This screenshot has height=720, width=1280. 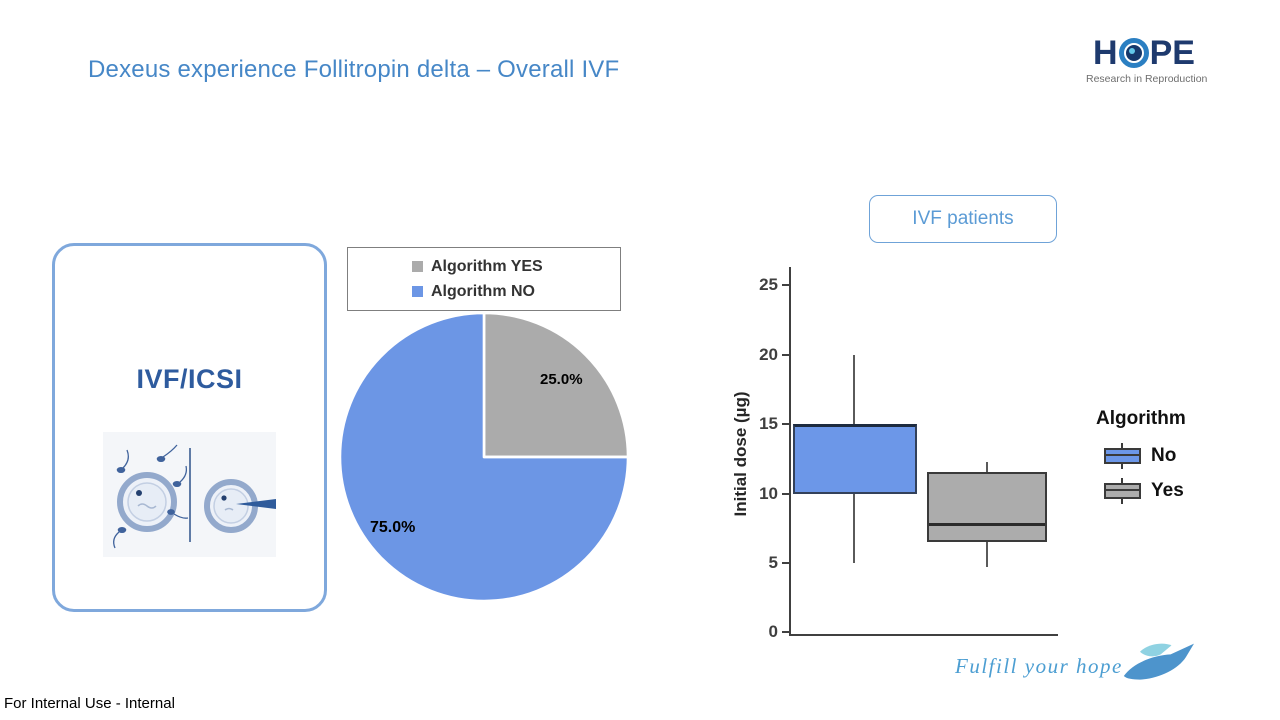 What do you see at coordinates (1158, 661) in the screenshot?
I see `swoosh-logo-icon` at bounding box center [1158, 661].